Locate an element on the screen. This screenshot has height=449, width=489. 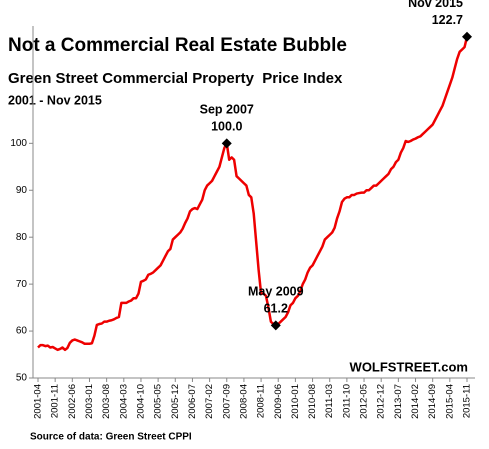
annotation-value: 122.7 is located at coordinates (447, 20).